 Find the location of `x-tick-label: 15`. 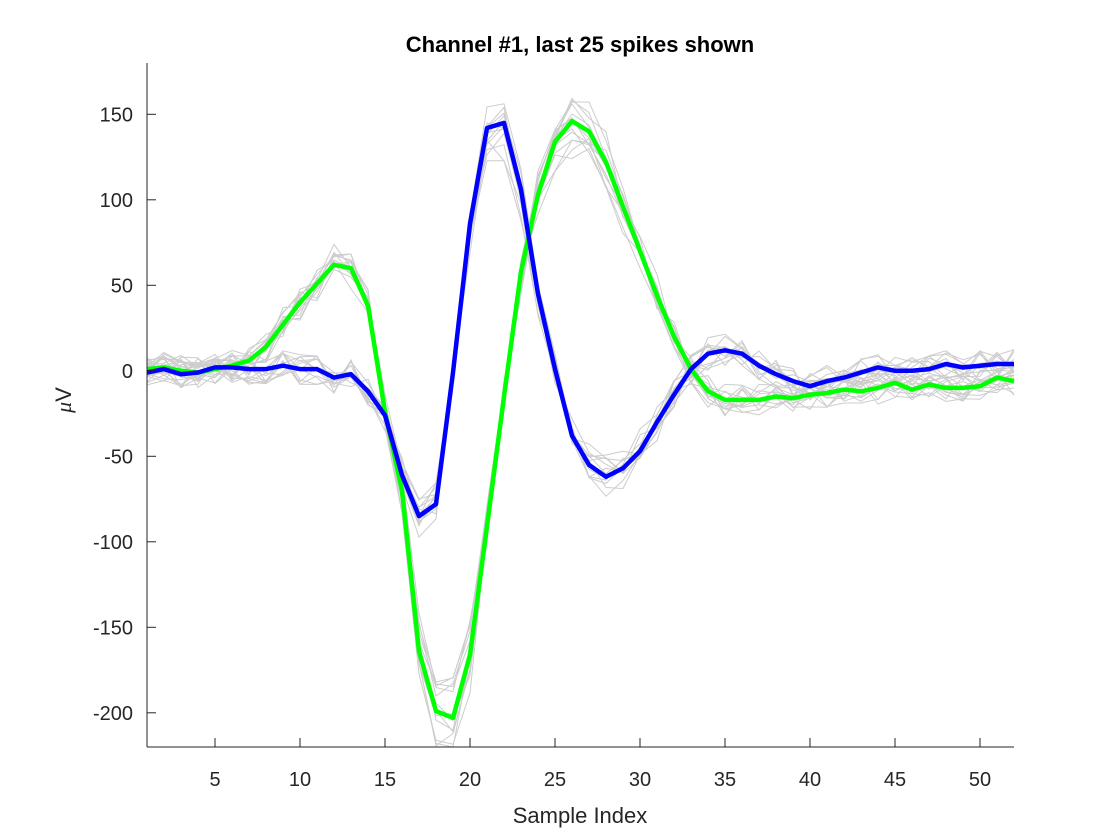

x-tick-label: 15 is located at coordinates (385, 780).